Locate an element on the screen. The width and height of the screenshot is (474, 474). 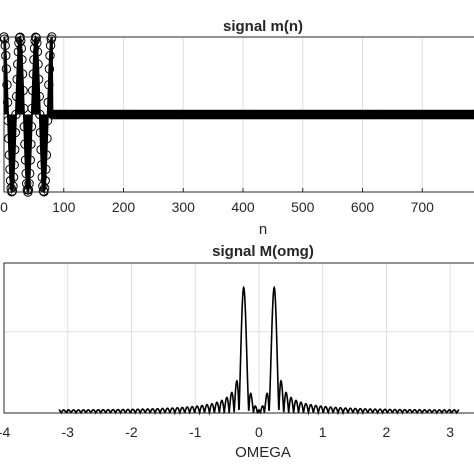
top-chart-title: signal m(n) is located at coordinates (263, 26).